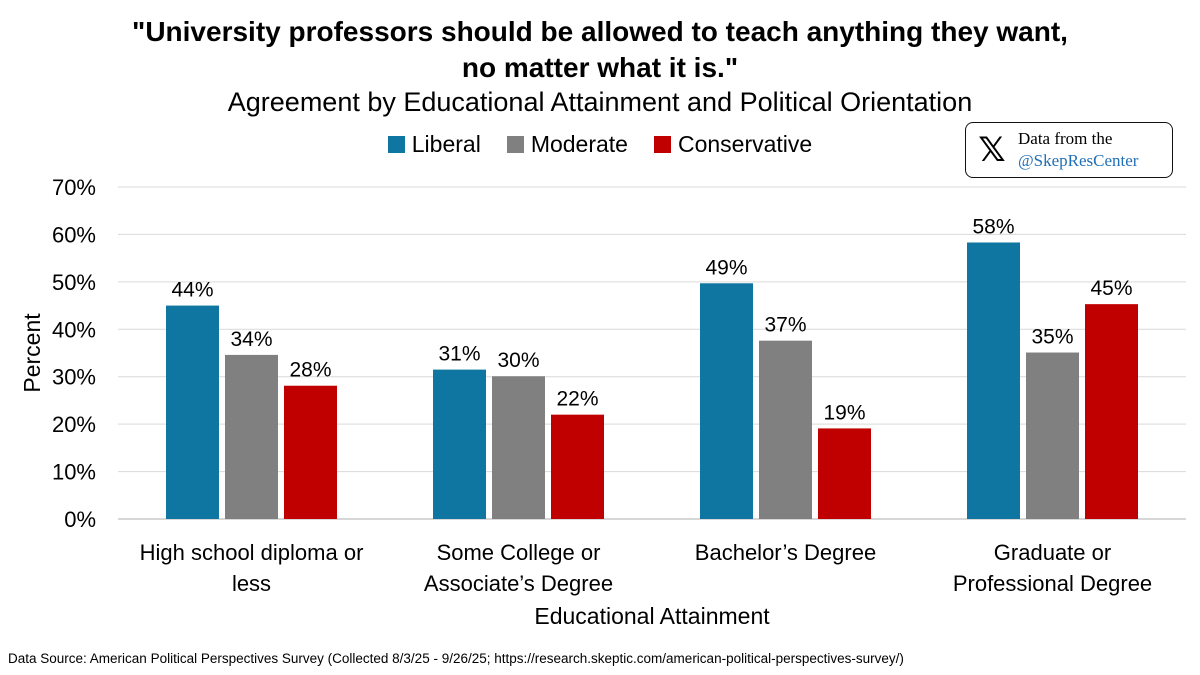  Describe the element at coordinates (74, 472) in the screenshot. I see `y-tick-label: 10%` at that location.